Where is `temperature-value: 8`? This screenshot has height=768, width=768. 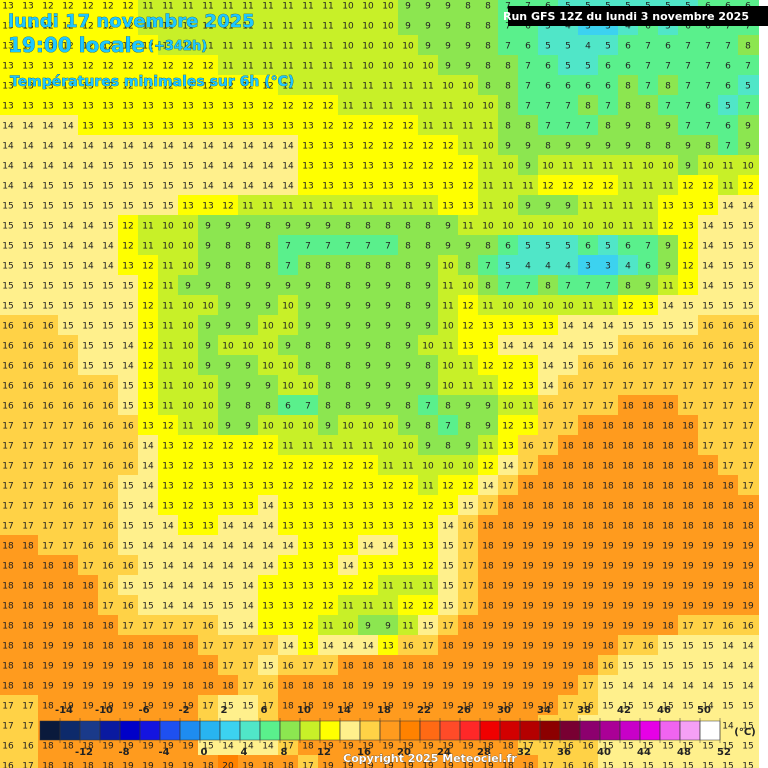 temperature-value: 8 is located at coordinates (348, 387).